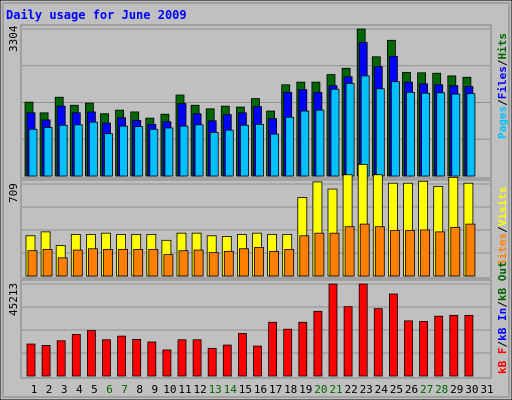 This screenshot has height=400, width=512. What do you see at coordinates (502, 324) in the screenshot?
I see `legend-kb-in: kB In` at bounding box center [502, 324].